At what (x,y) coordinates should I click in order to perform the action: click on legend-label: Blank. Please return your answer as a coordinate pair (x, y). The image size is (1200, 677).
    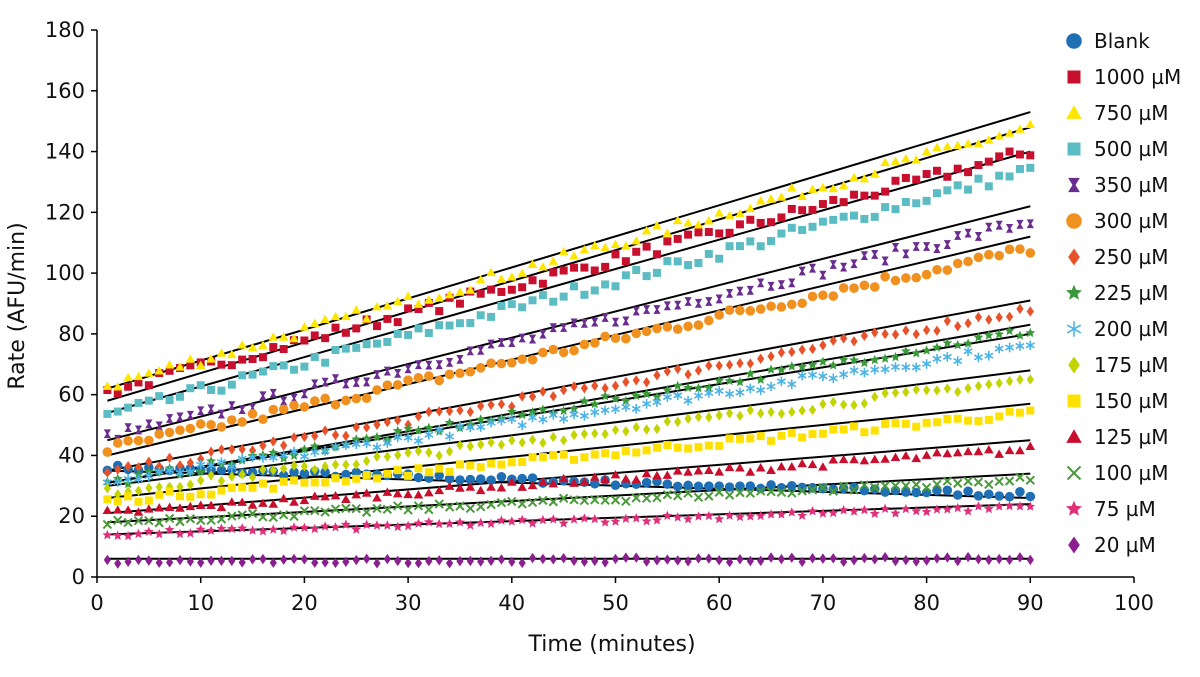
    Looking at the image, I should click on (1122, 41).